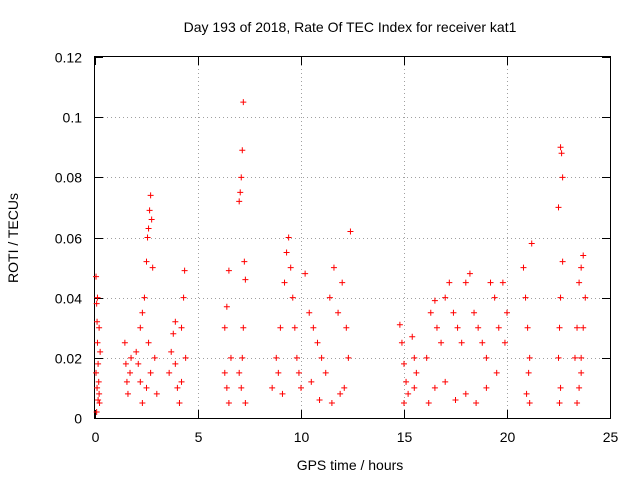 The height and width of the screenshot is (480, 640). What do you see at coordinates (405, 437) in the screenshot?
I see `x-tick-label: 15` at bounding box center [405, 437].